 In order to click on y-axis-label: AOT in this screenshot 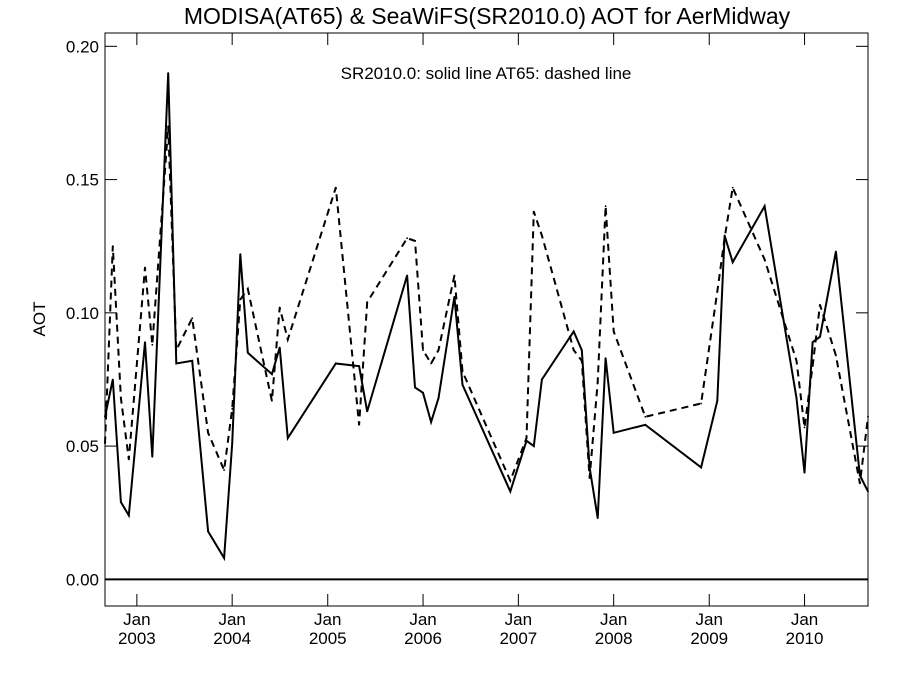, I will do `click(39, 319)`.